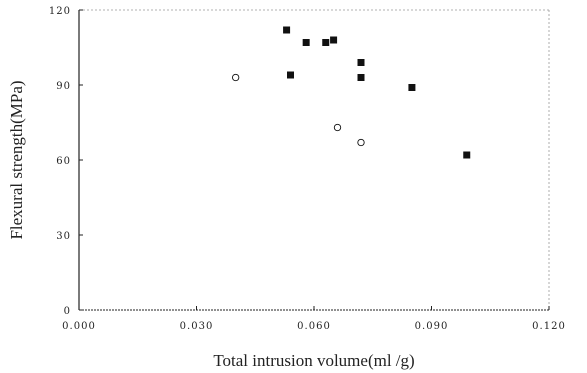 The width and height of the screenshot is (587, 373). I want to click on x-tick-label: 0.120, so click(549, 326).